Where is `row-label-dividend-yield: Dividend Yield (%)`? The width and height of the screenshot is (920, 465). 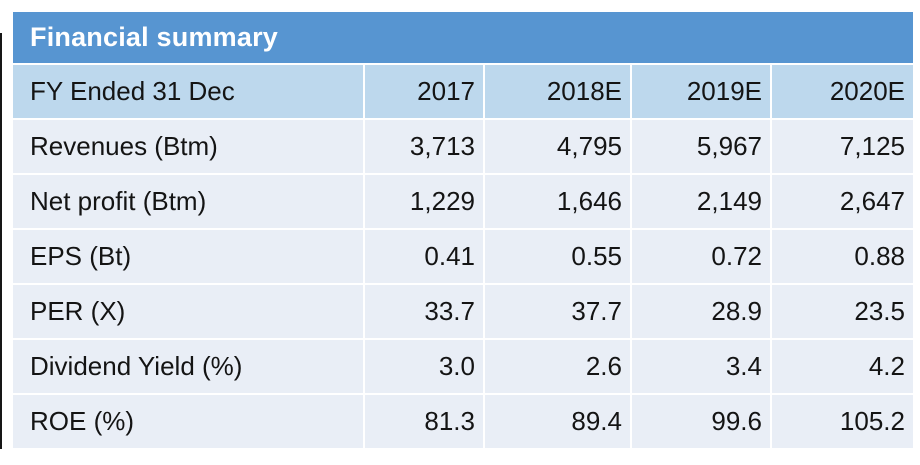 row-label-dividend-yield: Dividend Yield (%) is located at coordinates (188, 366).